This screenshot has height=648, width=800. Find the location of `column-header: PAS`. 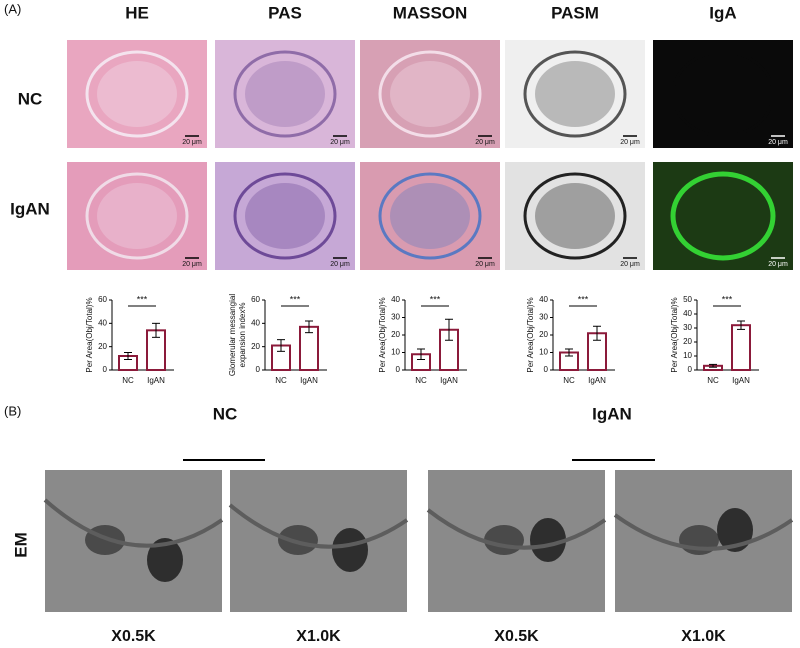

column-header: PAS is located at coordinates (285, 12).